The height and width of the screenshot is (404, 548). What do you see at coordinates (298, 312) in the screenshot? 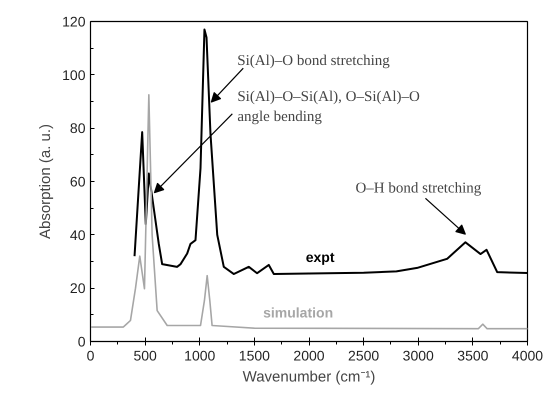
I see `series-label: simulation` at bounding box center [298, 312].